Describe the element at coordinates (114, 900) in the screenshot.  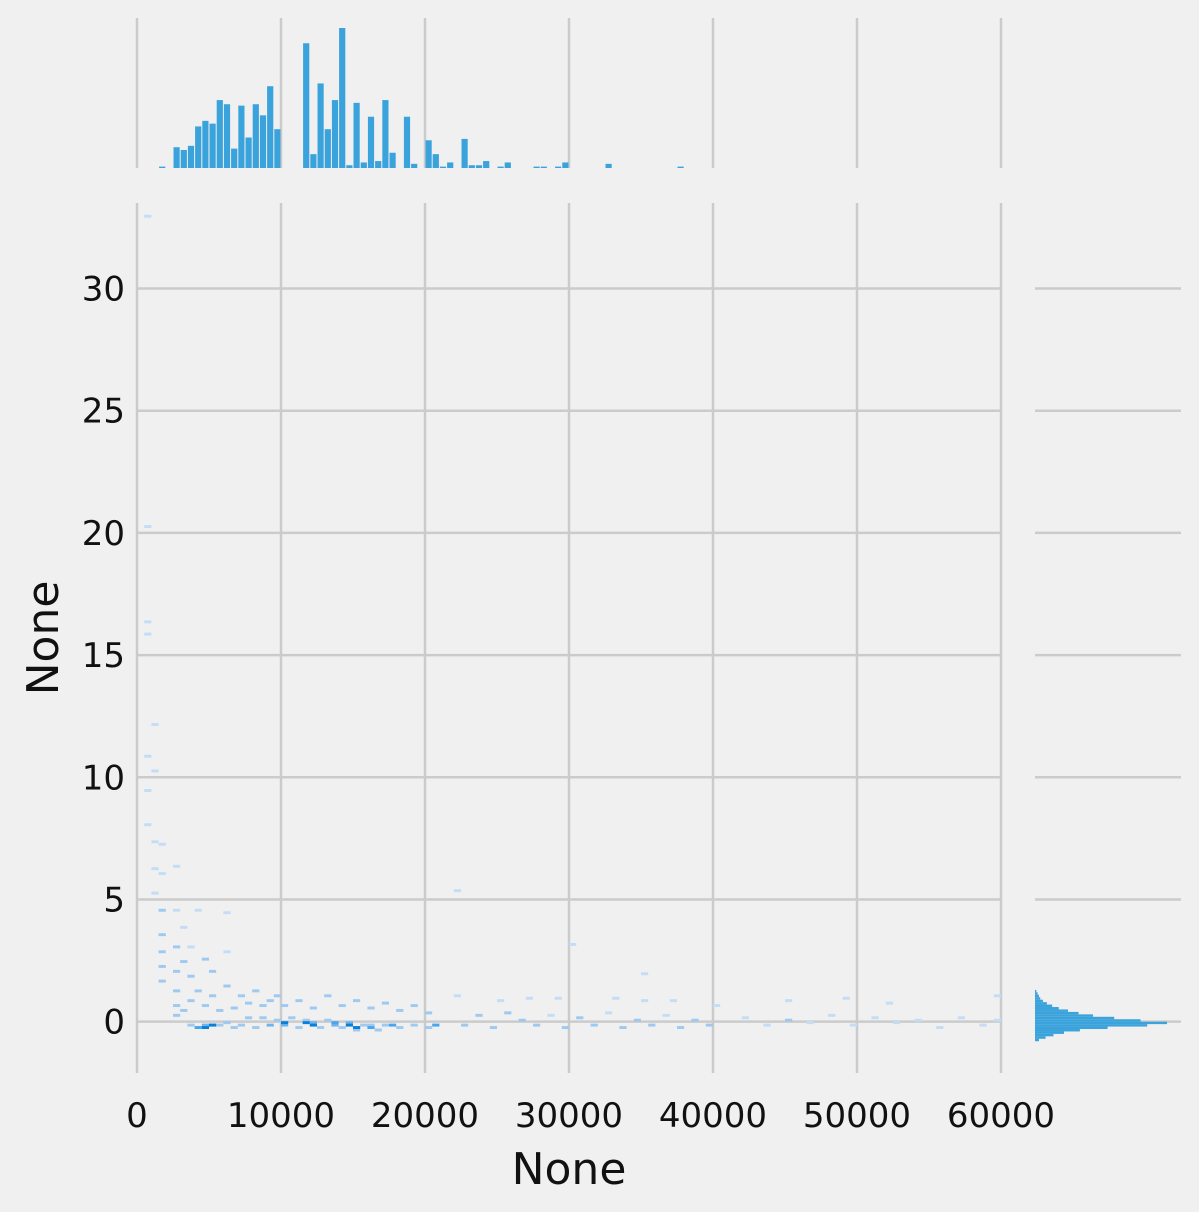
I see `y-tick-label: 5` at that location.